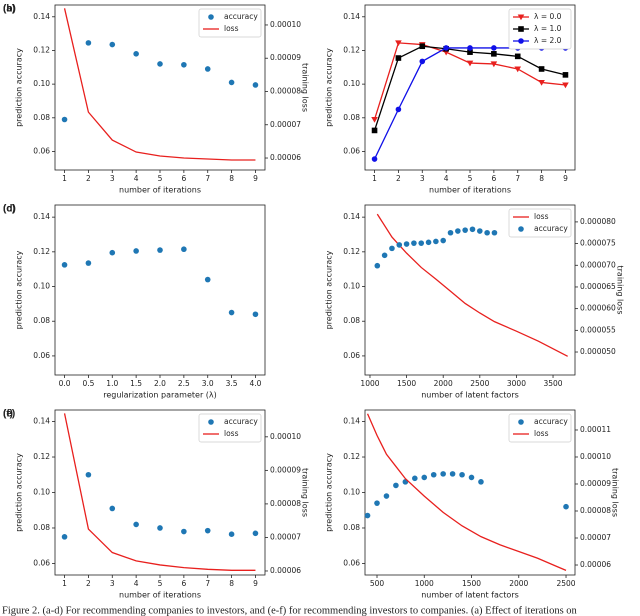  I want to click on x-tick-label: 2.5, so click(184, 383).